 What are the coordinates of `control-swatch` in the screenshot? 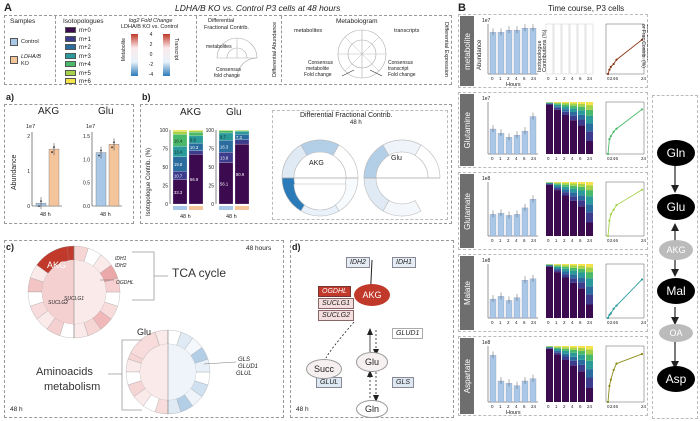 It's located at (14, 42).